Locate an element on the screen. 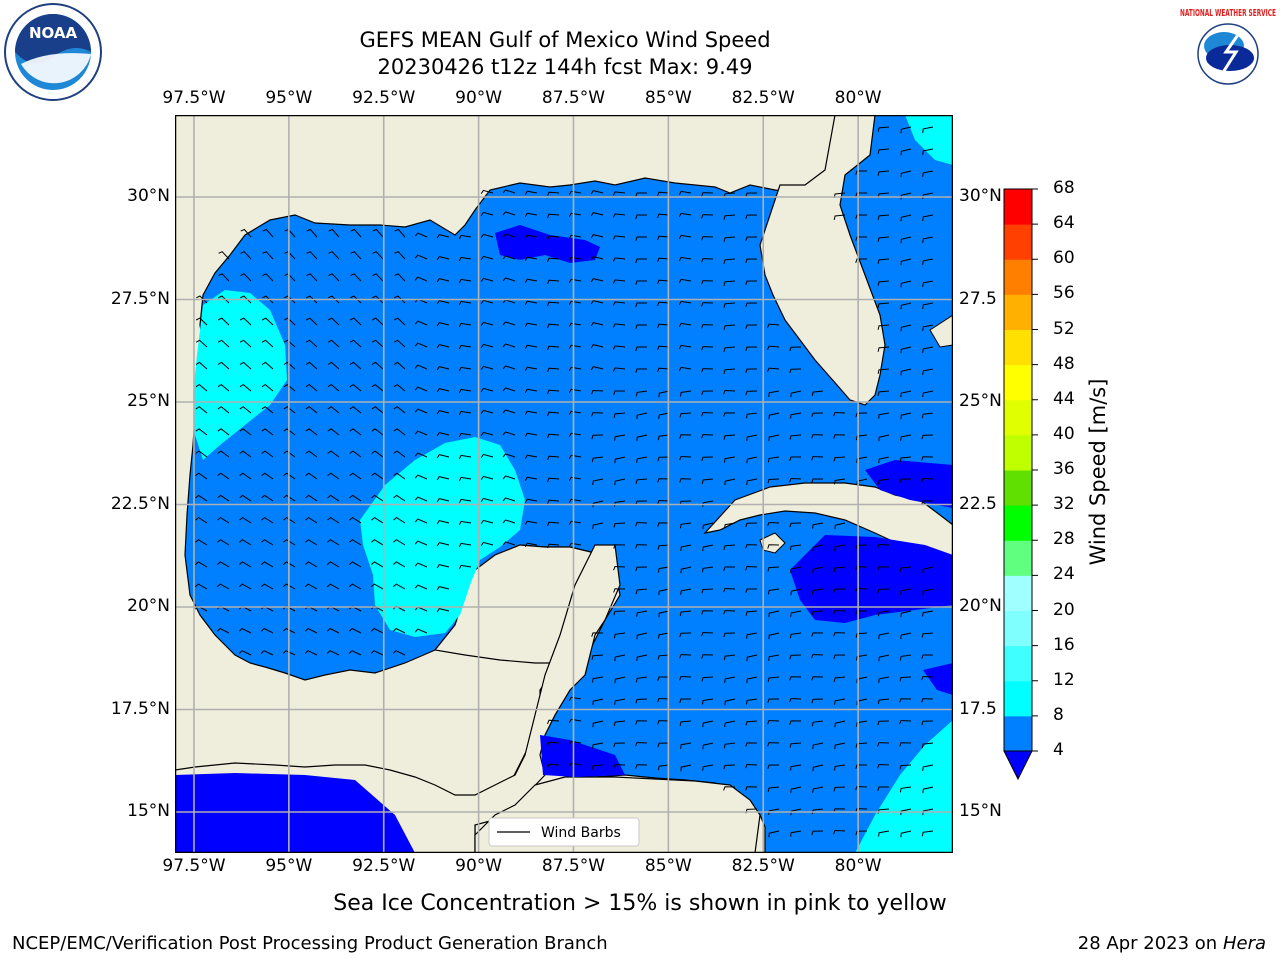 Image resolution: width=1280 pixels, height=960 pixels. colorbar is located at coordinates (1020, 484).